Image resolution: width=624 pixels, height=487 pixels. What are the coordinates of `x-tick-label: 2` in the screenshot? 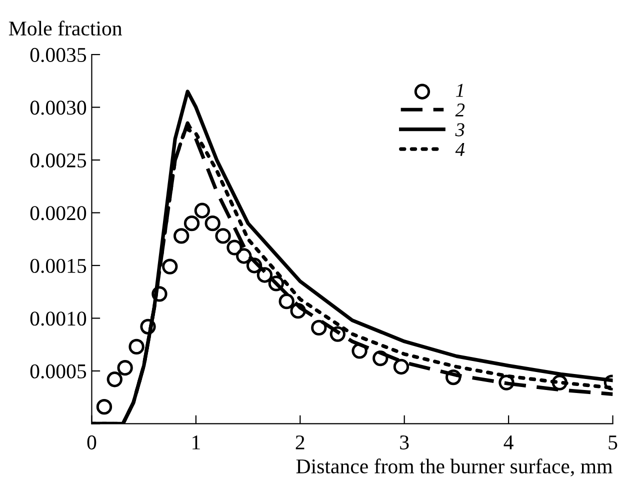 It's located at (300, 442).